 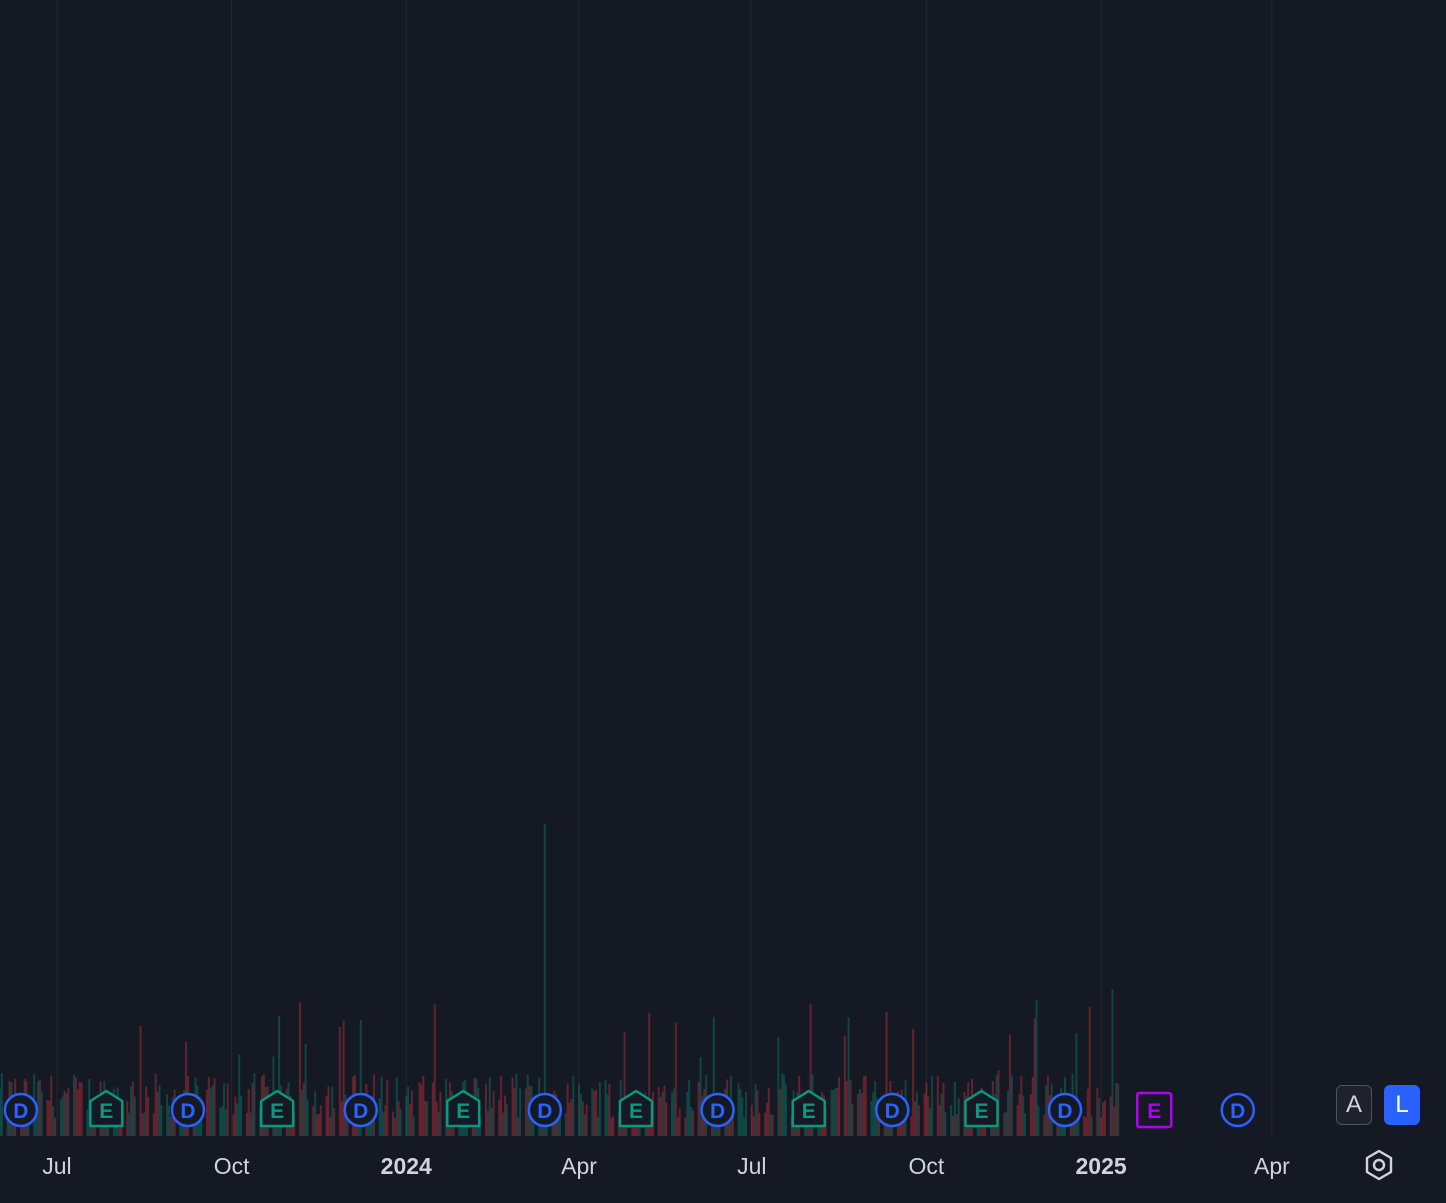 I want to click on time-axis-bg, so click(x=723, y=1167).